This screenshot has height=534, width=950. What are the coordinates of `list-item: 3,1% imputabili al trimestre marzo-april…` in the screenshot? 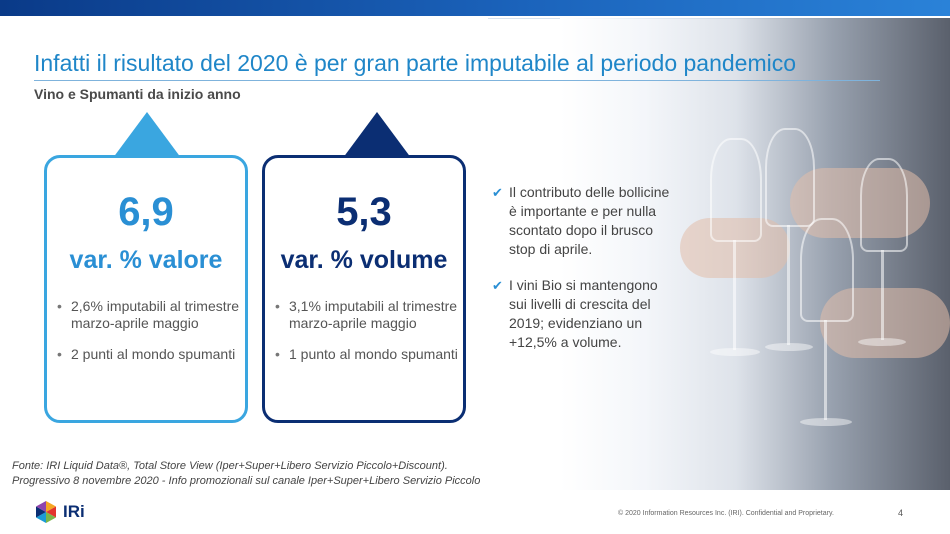 It's located at (377, 315).